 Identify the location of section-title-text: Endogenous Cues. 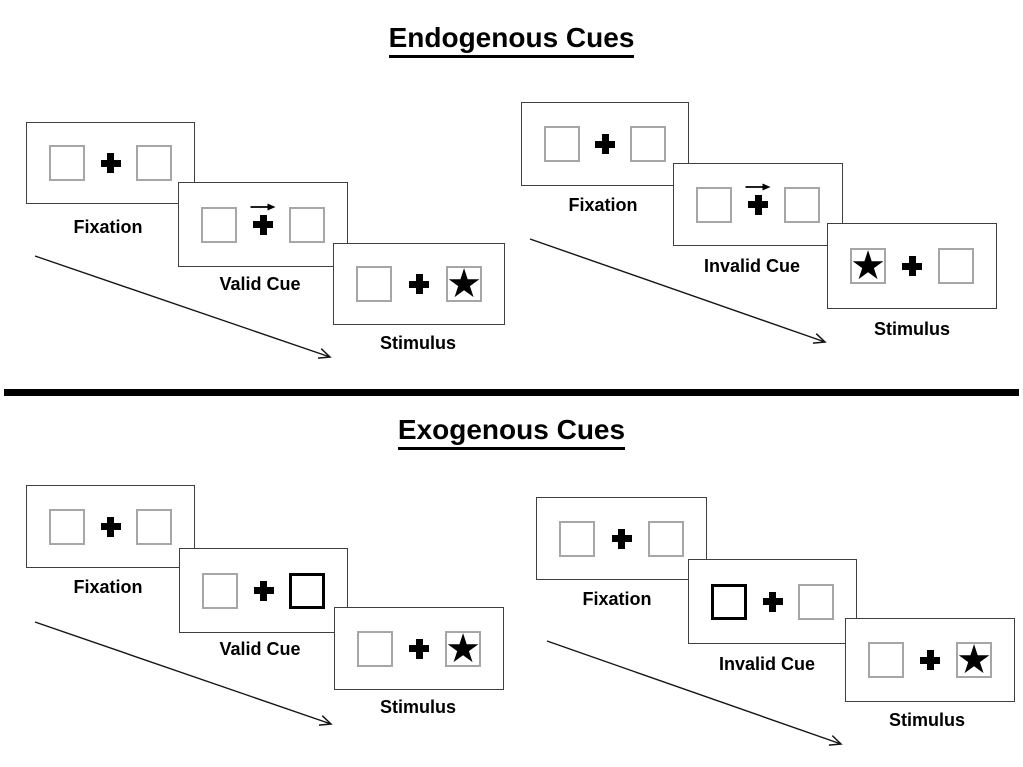
(511, 40).